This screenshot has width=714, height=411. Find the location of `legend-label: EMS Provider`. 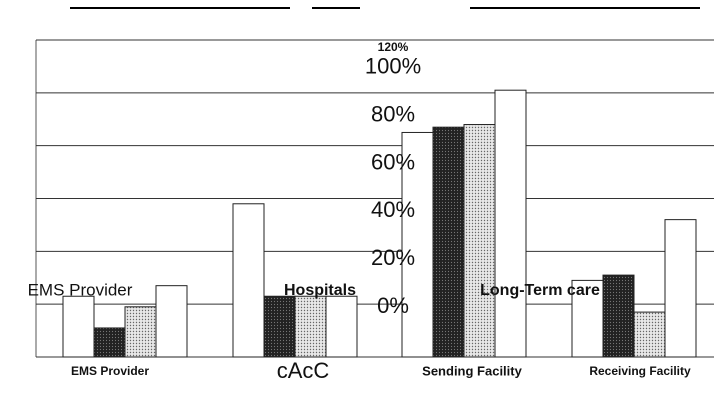

legend-label: EMS Provider is located at coordinates (110, 371).